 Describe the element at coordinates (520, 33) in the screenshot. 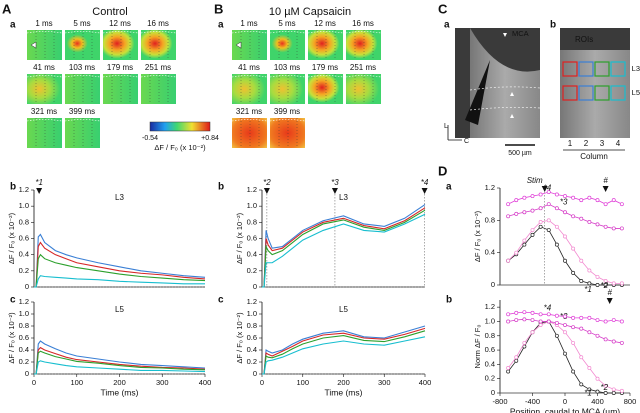

I see `label-mca: MCA` at that location.